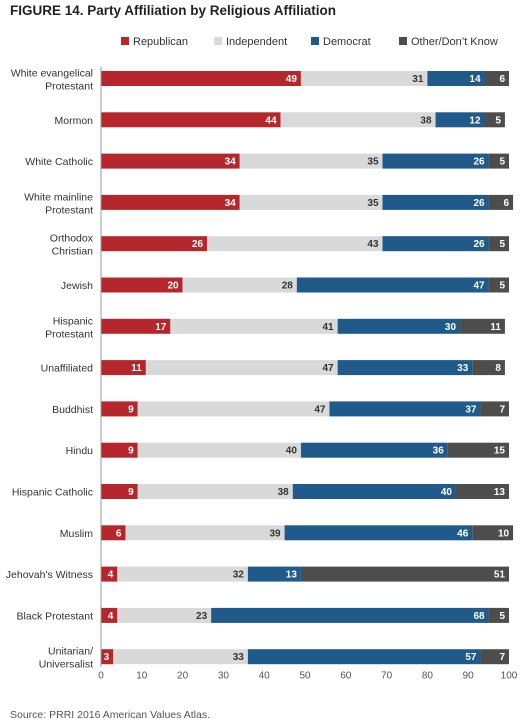 The width and height of the screenshot is (528, 726). What do you see at coordinates (173, 286) in the screenshot?
I see `value-label-republican: 20` at bounding box center [173, 286].